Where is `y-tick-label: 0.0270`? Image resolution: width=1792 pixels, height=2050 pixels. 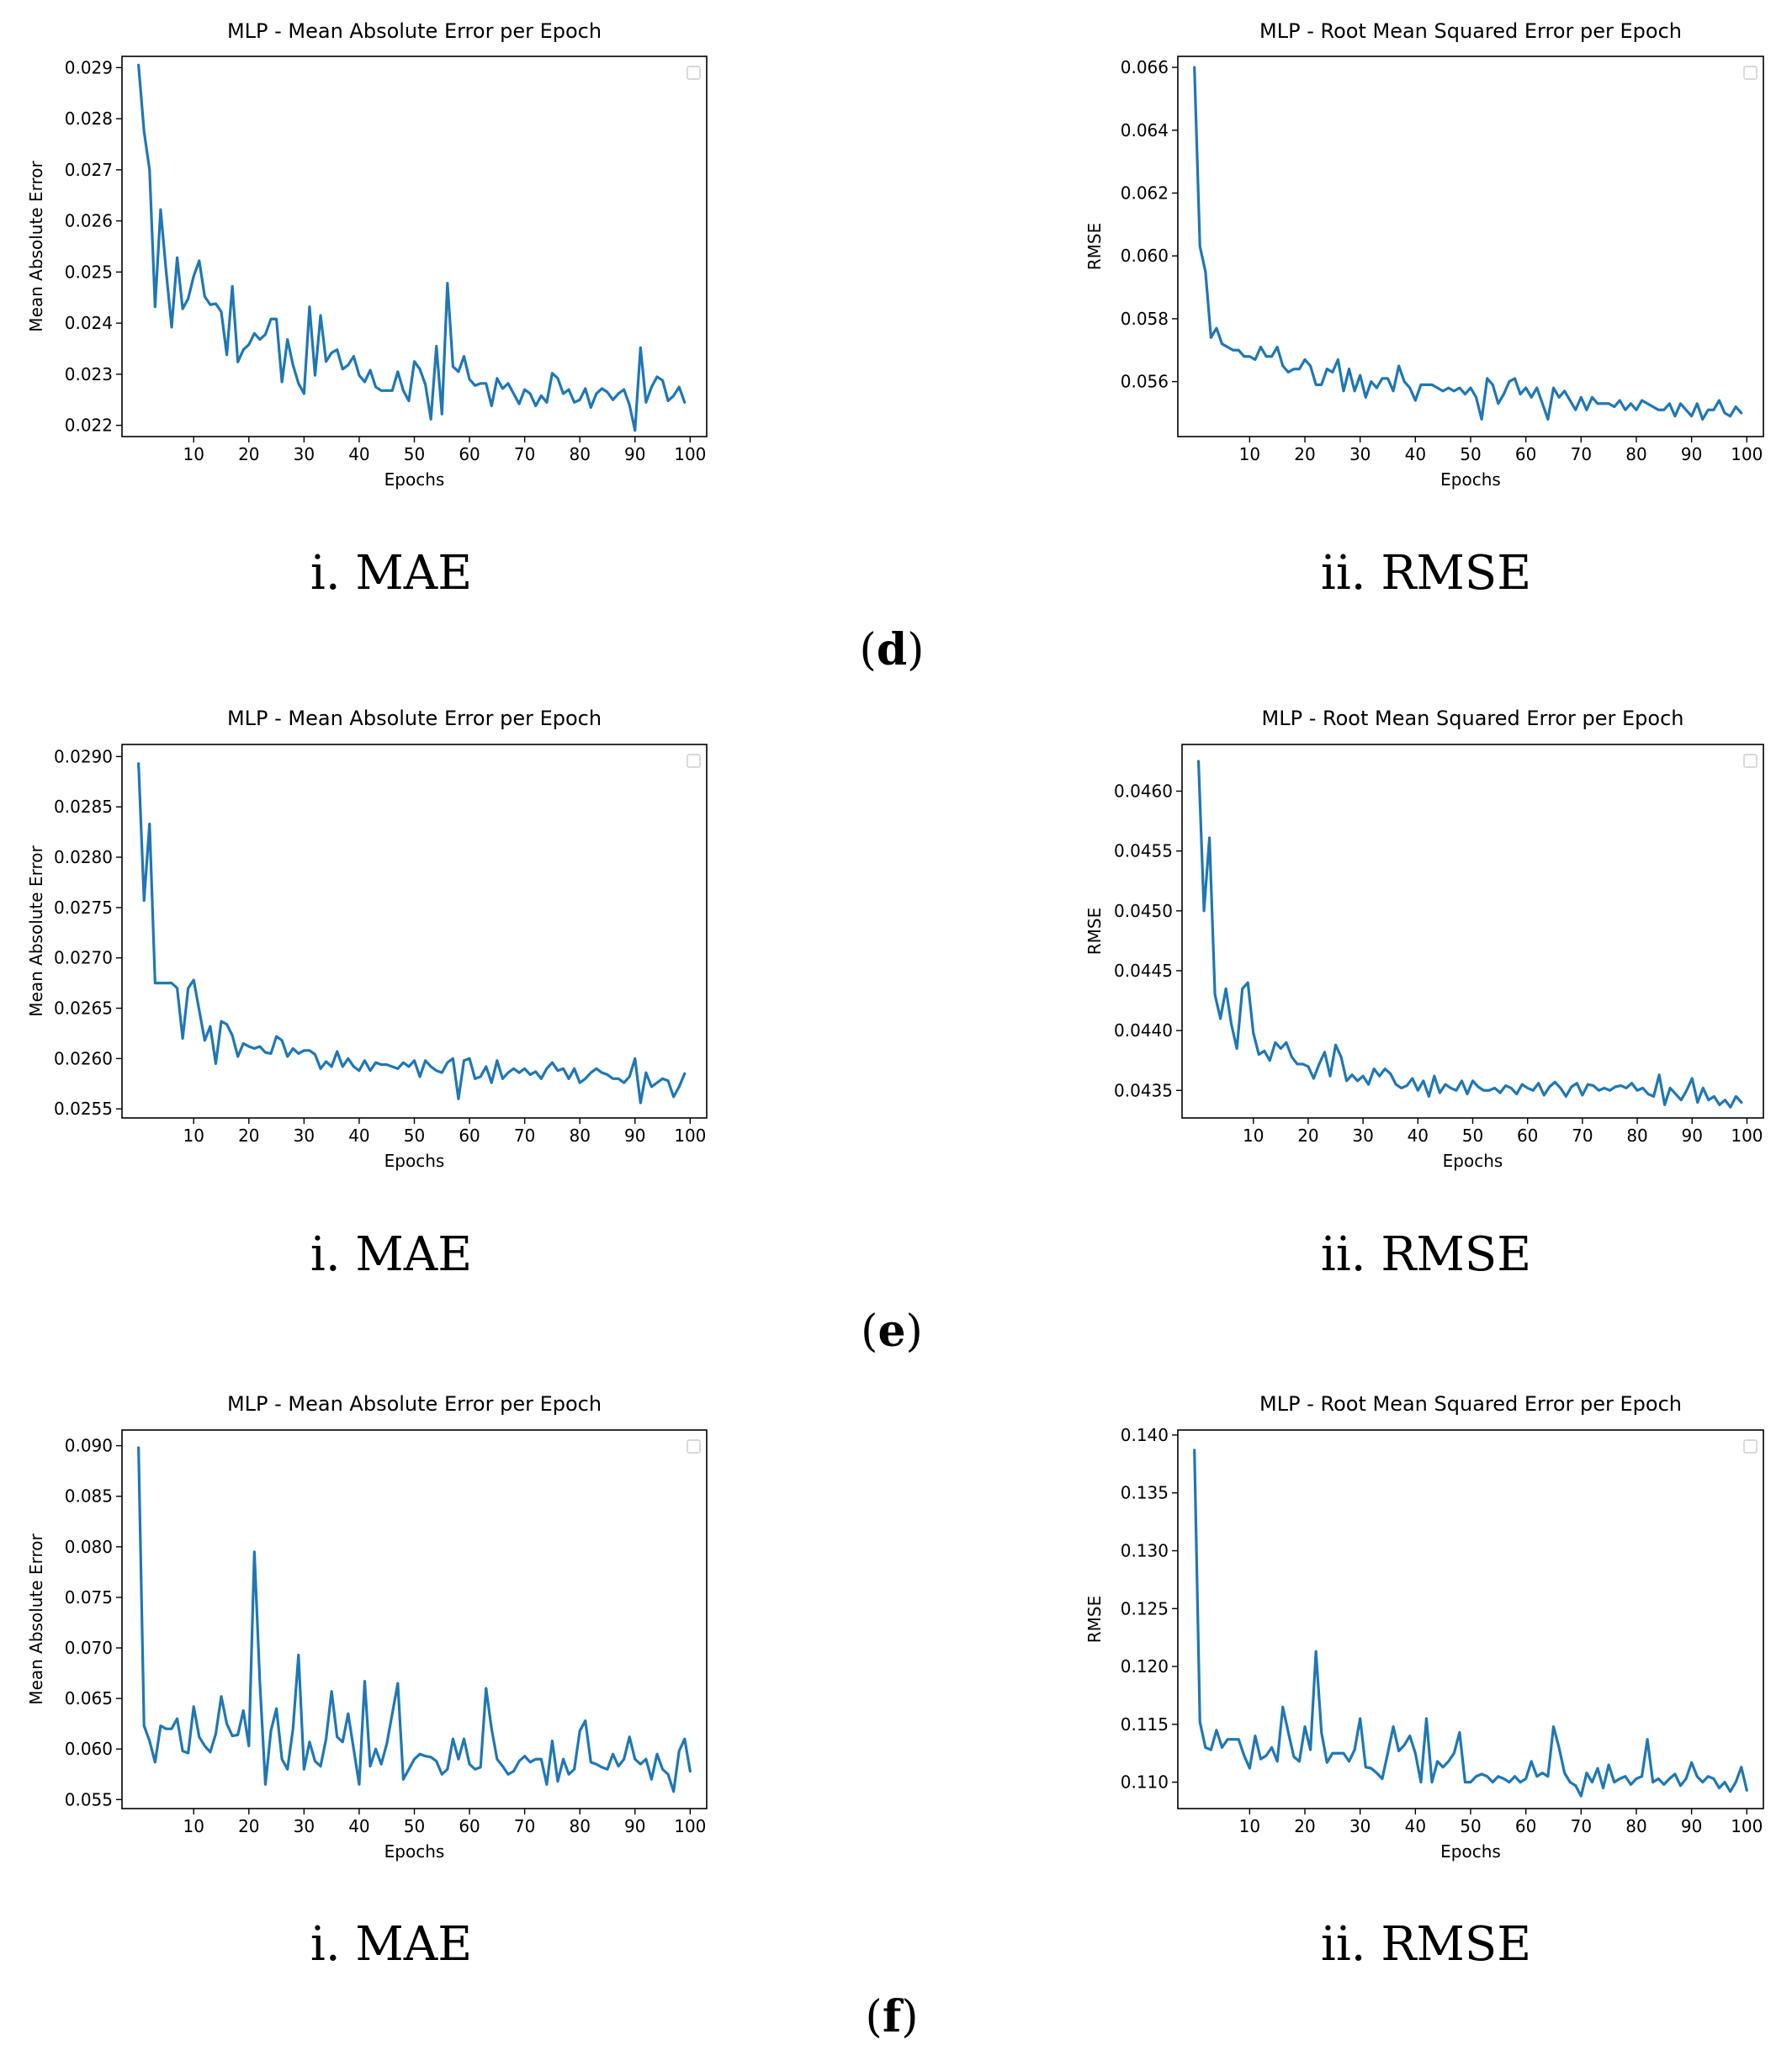 y-tick-label: 0.0270 is located at coordinates (83, 958).